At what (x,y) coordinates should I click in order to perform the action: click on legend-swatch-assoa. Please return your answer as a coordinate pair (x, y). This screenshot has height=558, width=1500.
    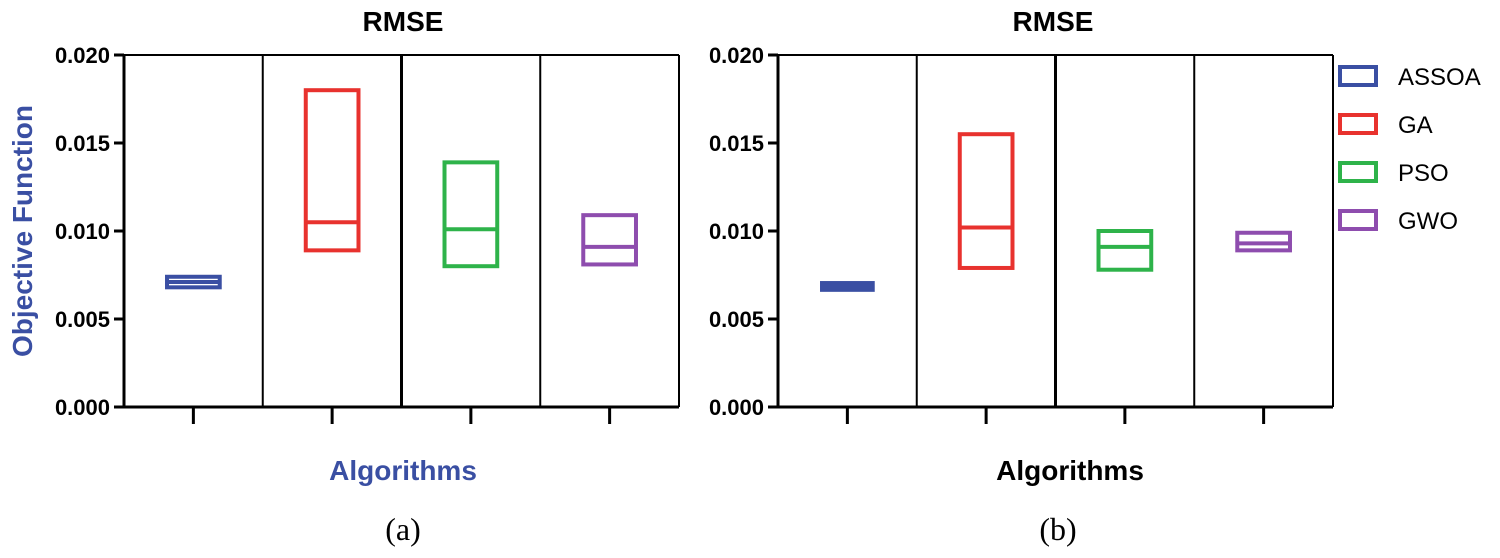
    Looking at the image, I should click on (1358, 76).